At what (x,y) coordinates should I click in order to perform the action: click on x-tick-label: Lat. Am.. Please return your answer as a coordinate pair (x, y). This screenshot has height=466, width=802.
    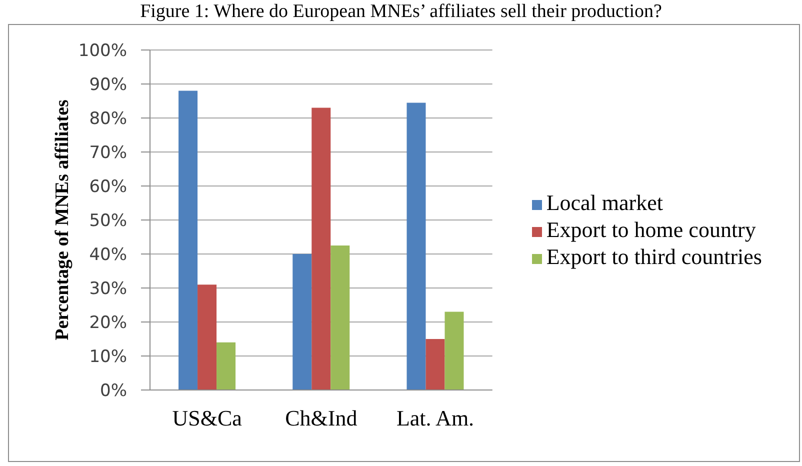
    Looking at the image, I should click on (435, 418).